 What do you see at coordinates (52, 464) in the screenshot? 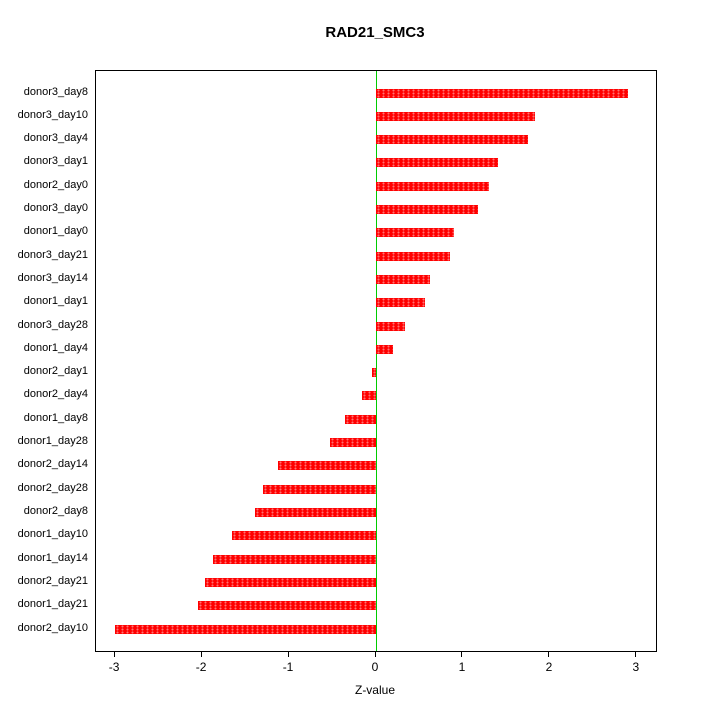
I see `category-label: donor2_day14` at bounding box center [52, 464].